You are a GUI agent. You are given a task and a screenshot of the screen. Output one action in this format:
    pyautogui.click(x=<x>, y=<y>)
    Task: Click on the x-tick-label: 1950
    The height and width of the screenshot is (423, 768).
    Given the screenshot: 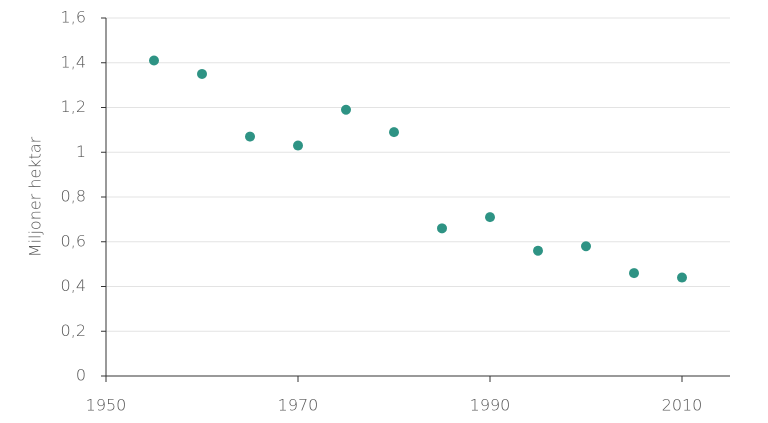 What is the action you would take?
    pyautogui.click(x=106, y=405)
    